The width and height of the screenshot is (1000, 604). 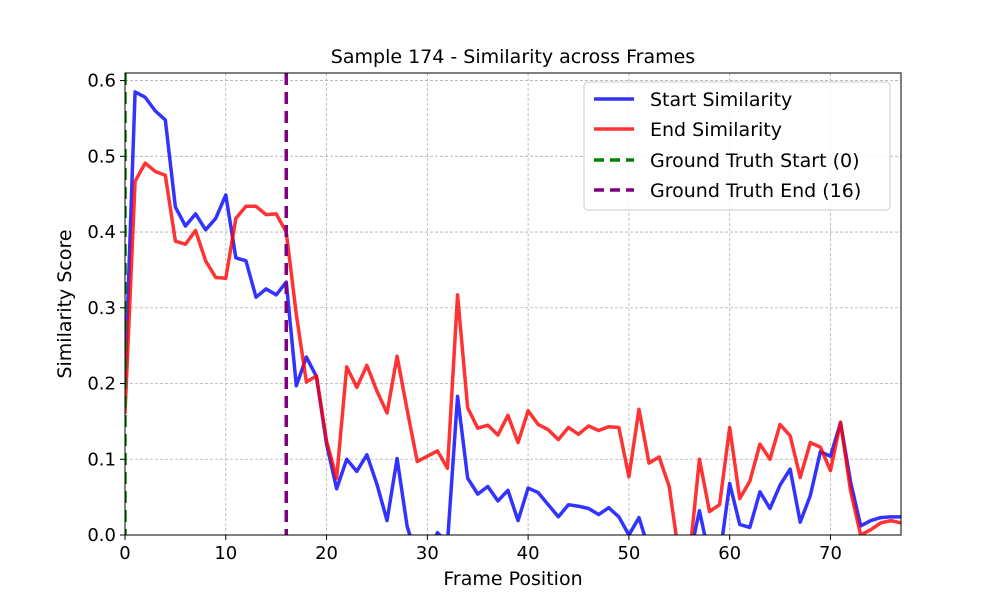 I want to click on y-tick-label: 0.6, so click(x=101, y=81).